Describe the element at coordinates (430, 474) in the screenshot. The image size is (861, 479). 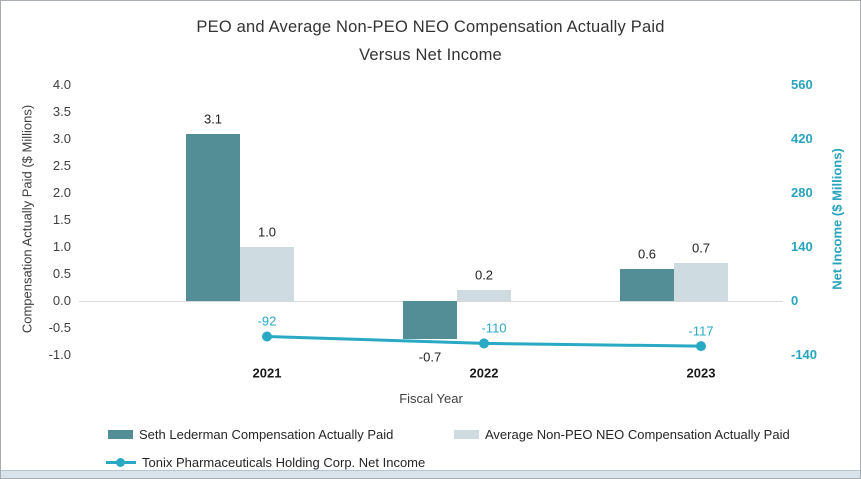
I see `bottom-edge-strip` at that location.